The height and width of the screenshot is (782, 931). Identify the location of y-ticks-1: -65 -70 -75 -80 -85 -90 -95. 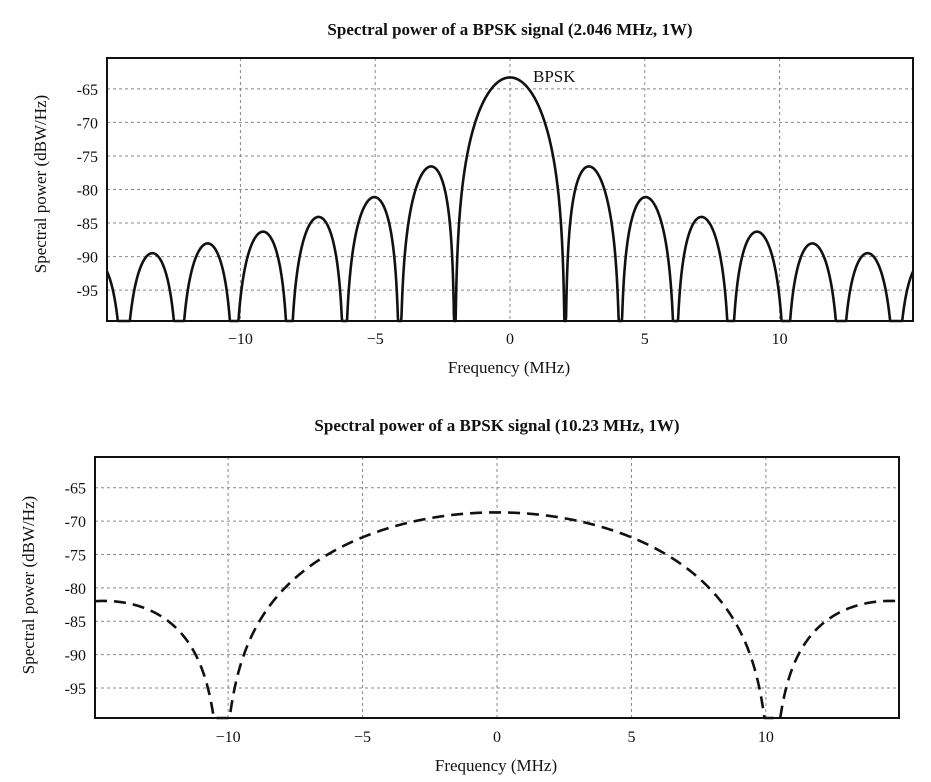
(87, 191).